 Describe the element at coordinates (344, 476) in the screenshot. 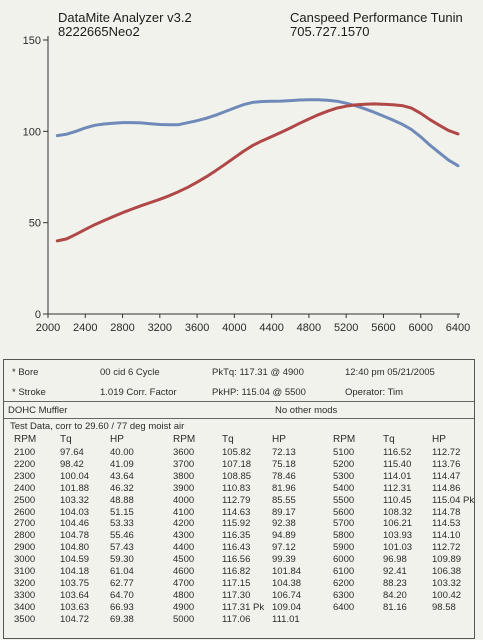

I see `table-cell: 5300` at that location.